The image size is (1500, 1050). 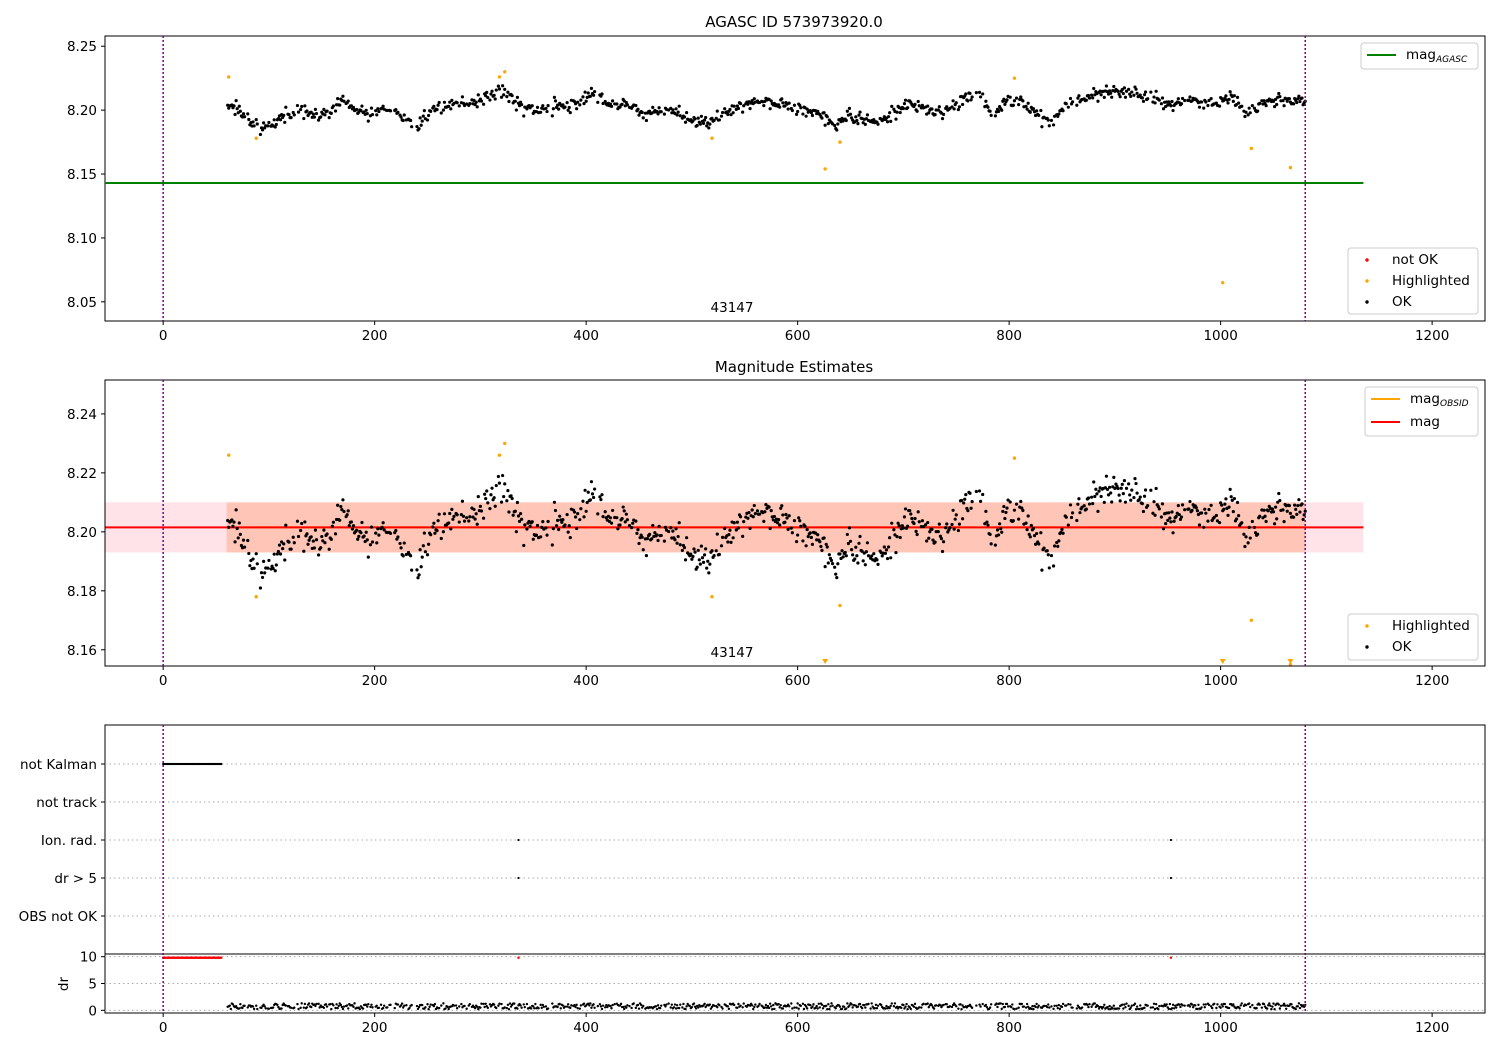 What do you see at coordinates (1431, 281) in the screenshot?
I see `legend1-highlighted: Highlighted` at bounding box center [1431, 281].